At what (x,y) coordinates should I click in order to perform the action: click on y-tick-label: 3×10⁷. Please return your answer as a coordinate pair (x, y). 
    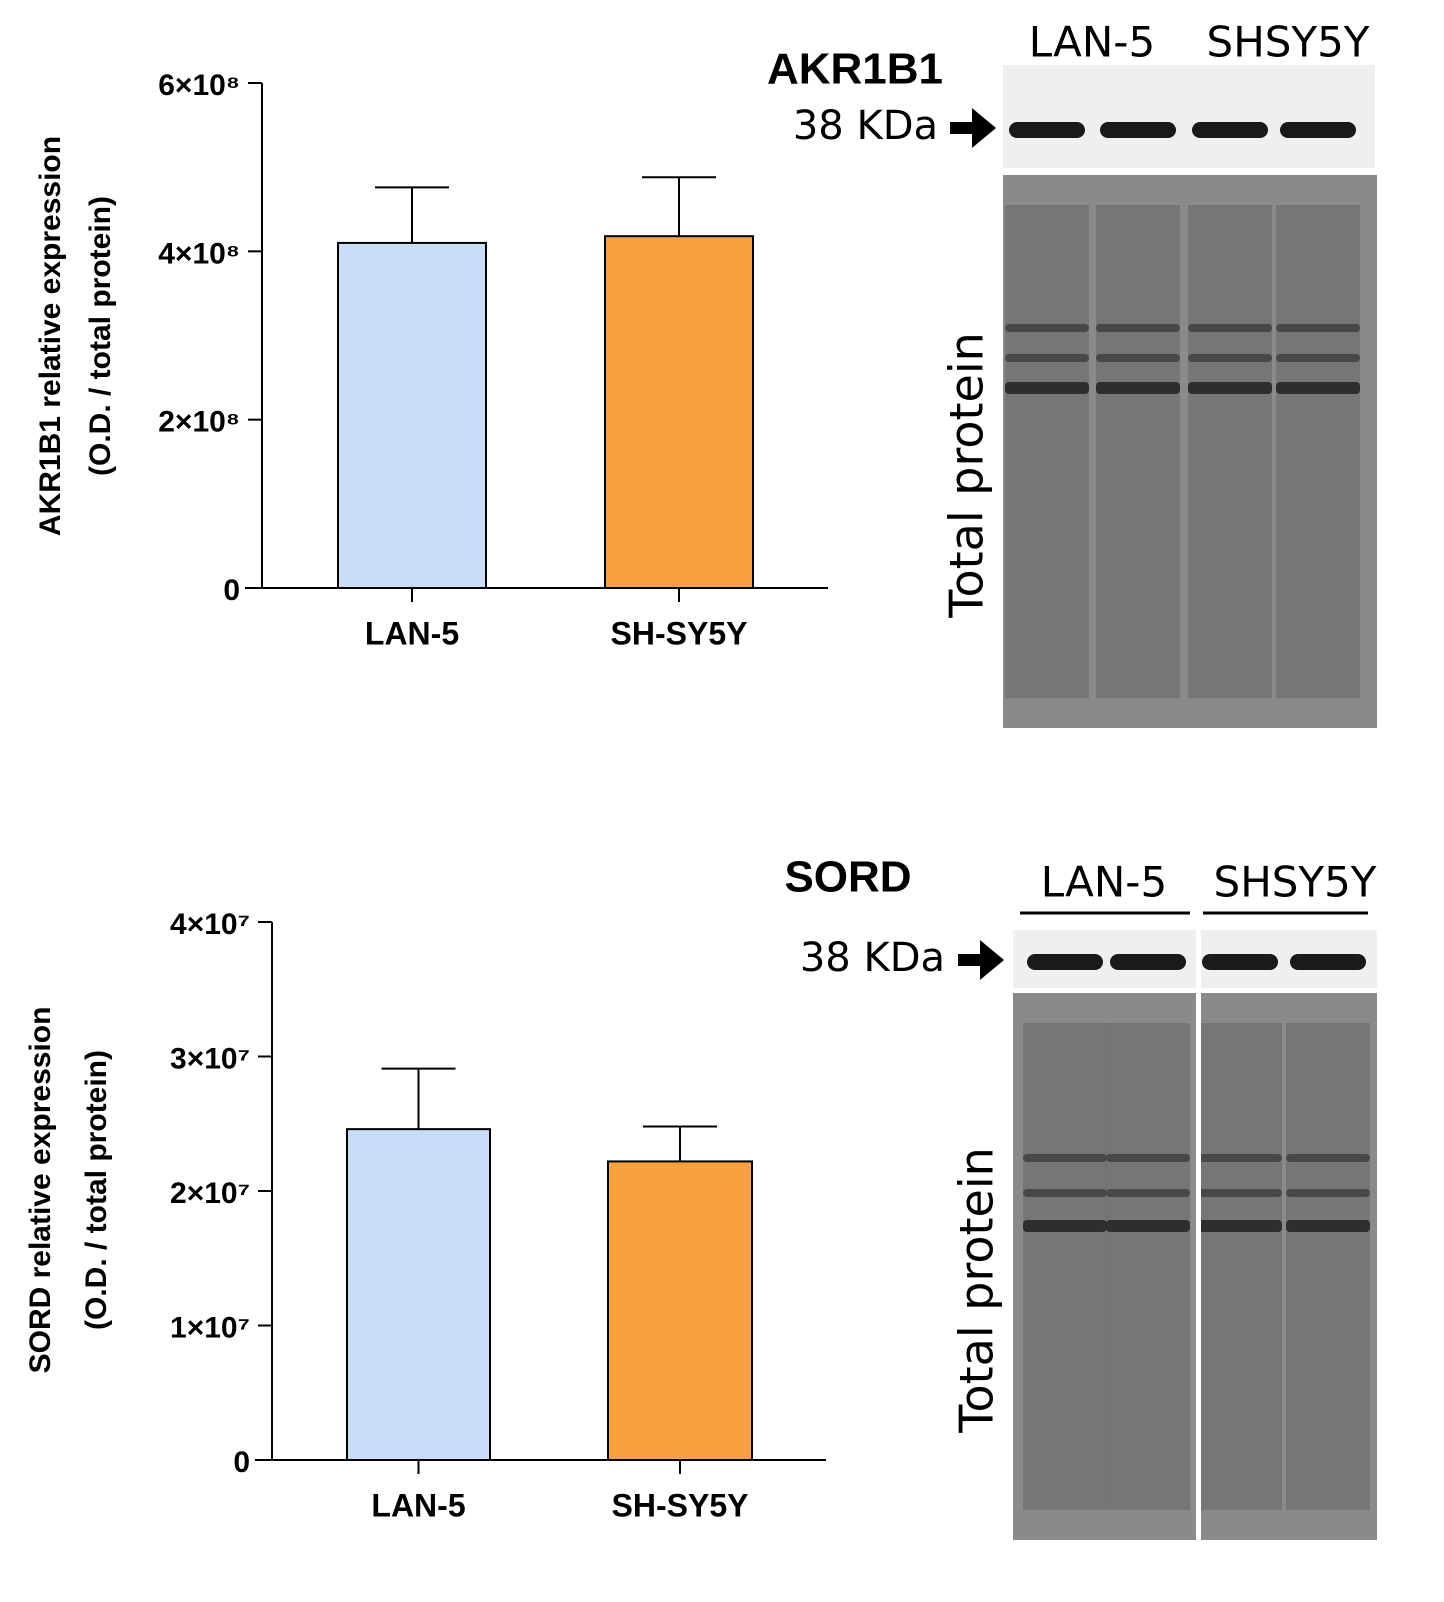
    Looking at the image, I should click on (210, 1058).